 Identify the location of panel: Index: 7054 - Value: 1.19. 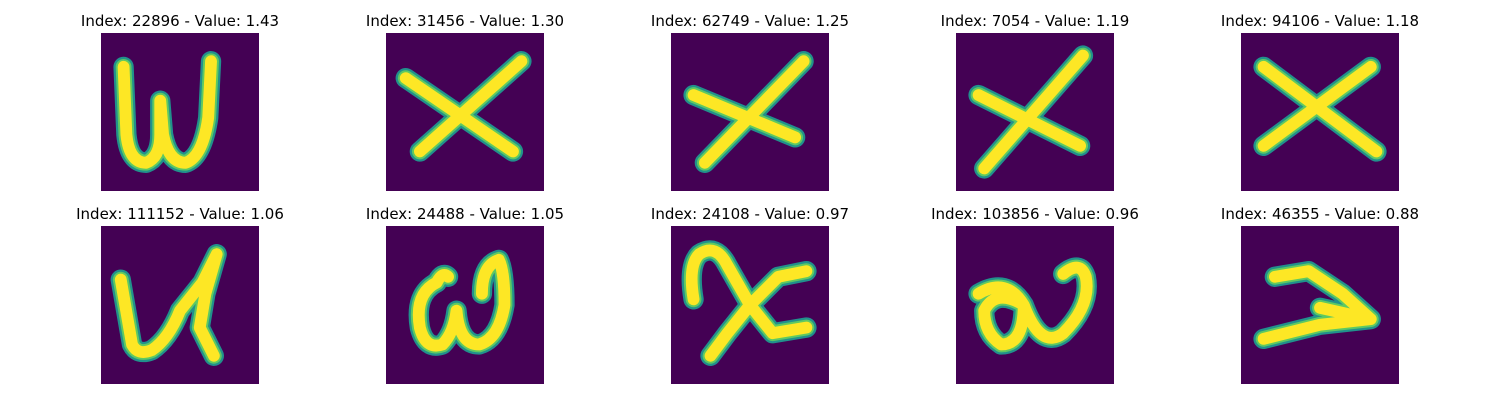
(1035, 105).